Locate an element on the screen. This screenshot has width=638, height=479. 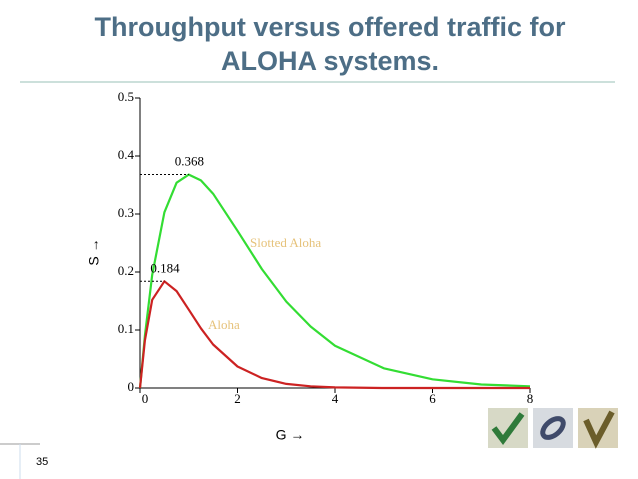
x-tick-label: 2 is located at coordinates (237, 398).